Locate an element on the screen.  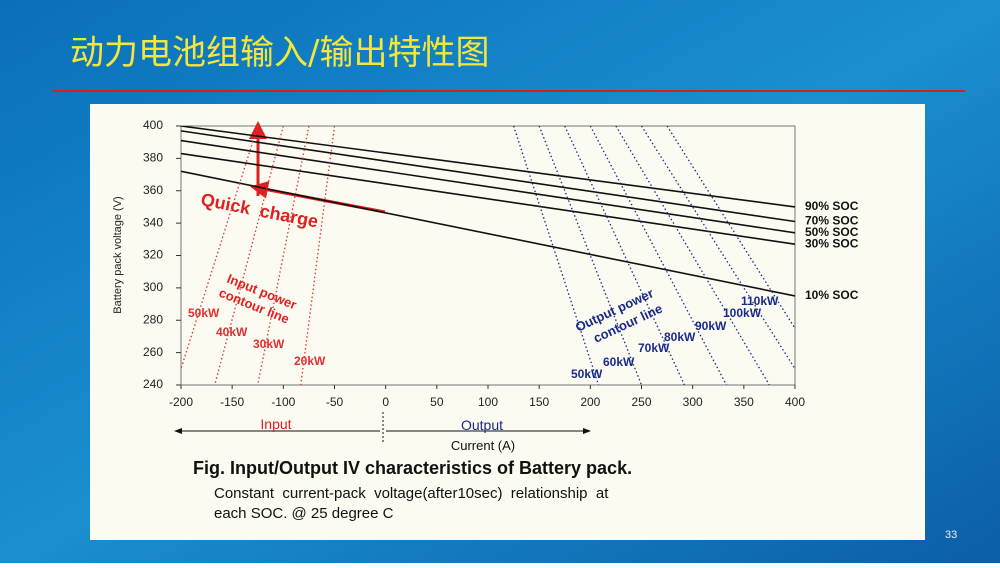
contour-label: 70kW is located at coordinates (654, 348).